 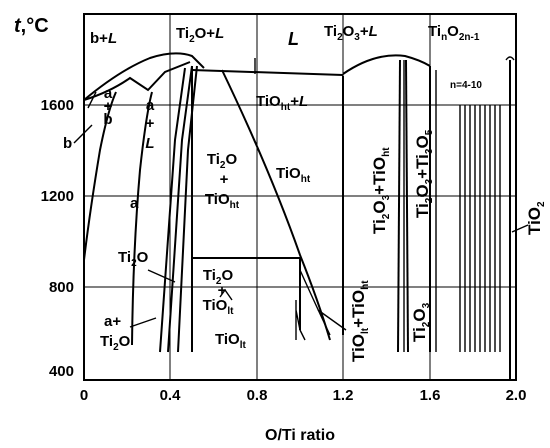 I want to click on x-ticks: 0 0.4 0.8 1.2 1.6 2.0, so click(x=303, y=395).